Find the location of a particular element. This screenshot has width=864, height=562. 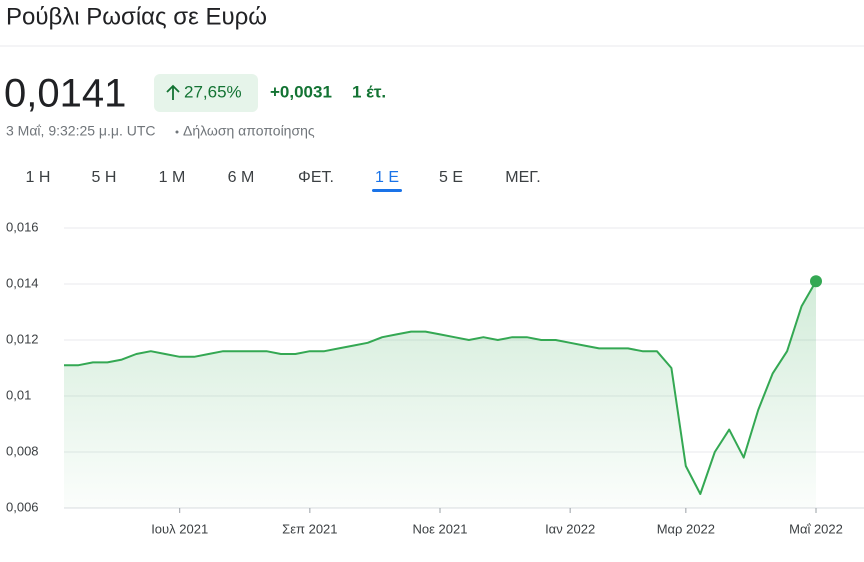

x-tick-label: Ιαν 2022 is located at coordinates (570, 528).